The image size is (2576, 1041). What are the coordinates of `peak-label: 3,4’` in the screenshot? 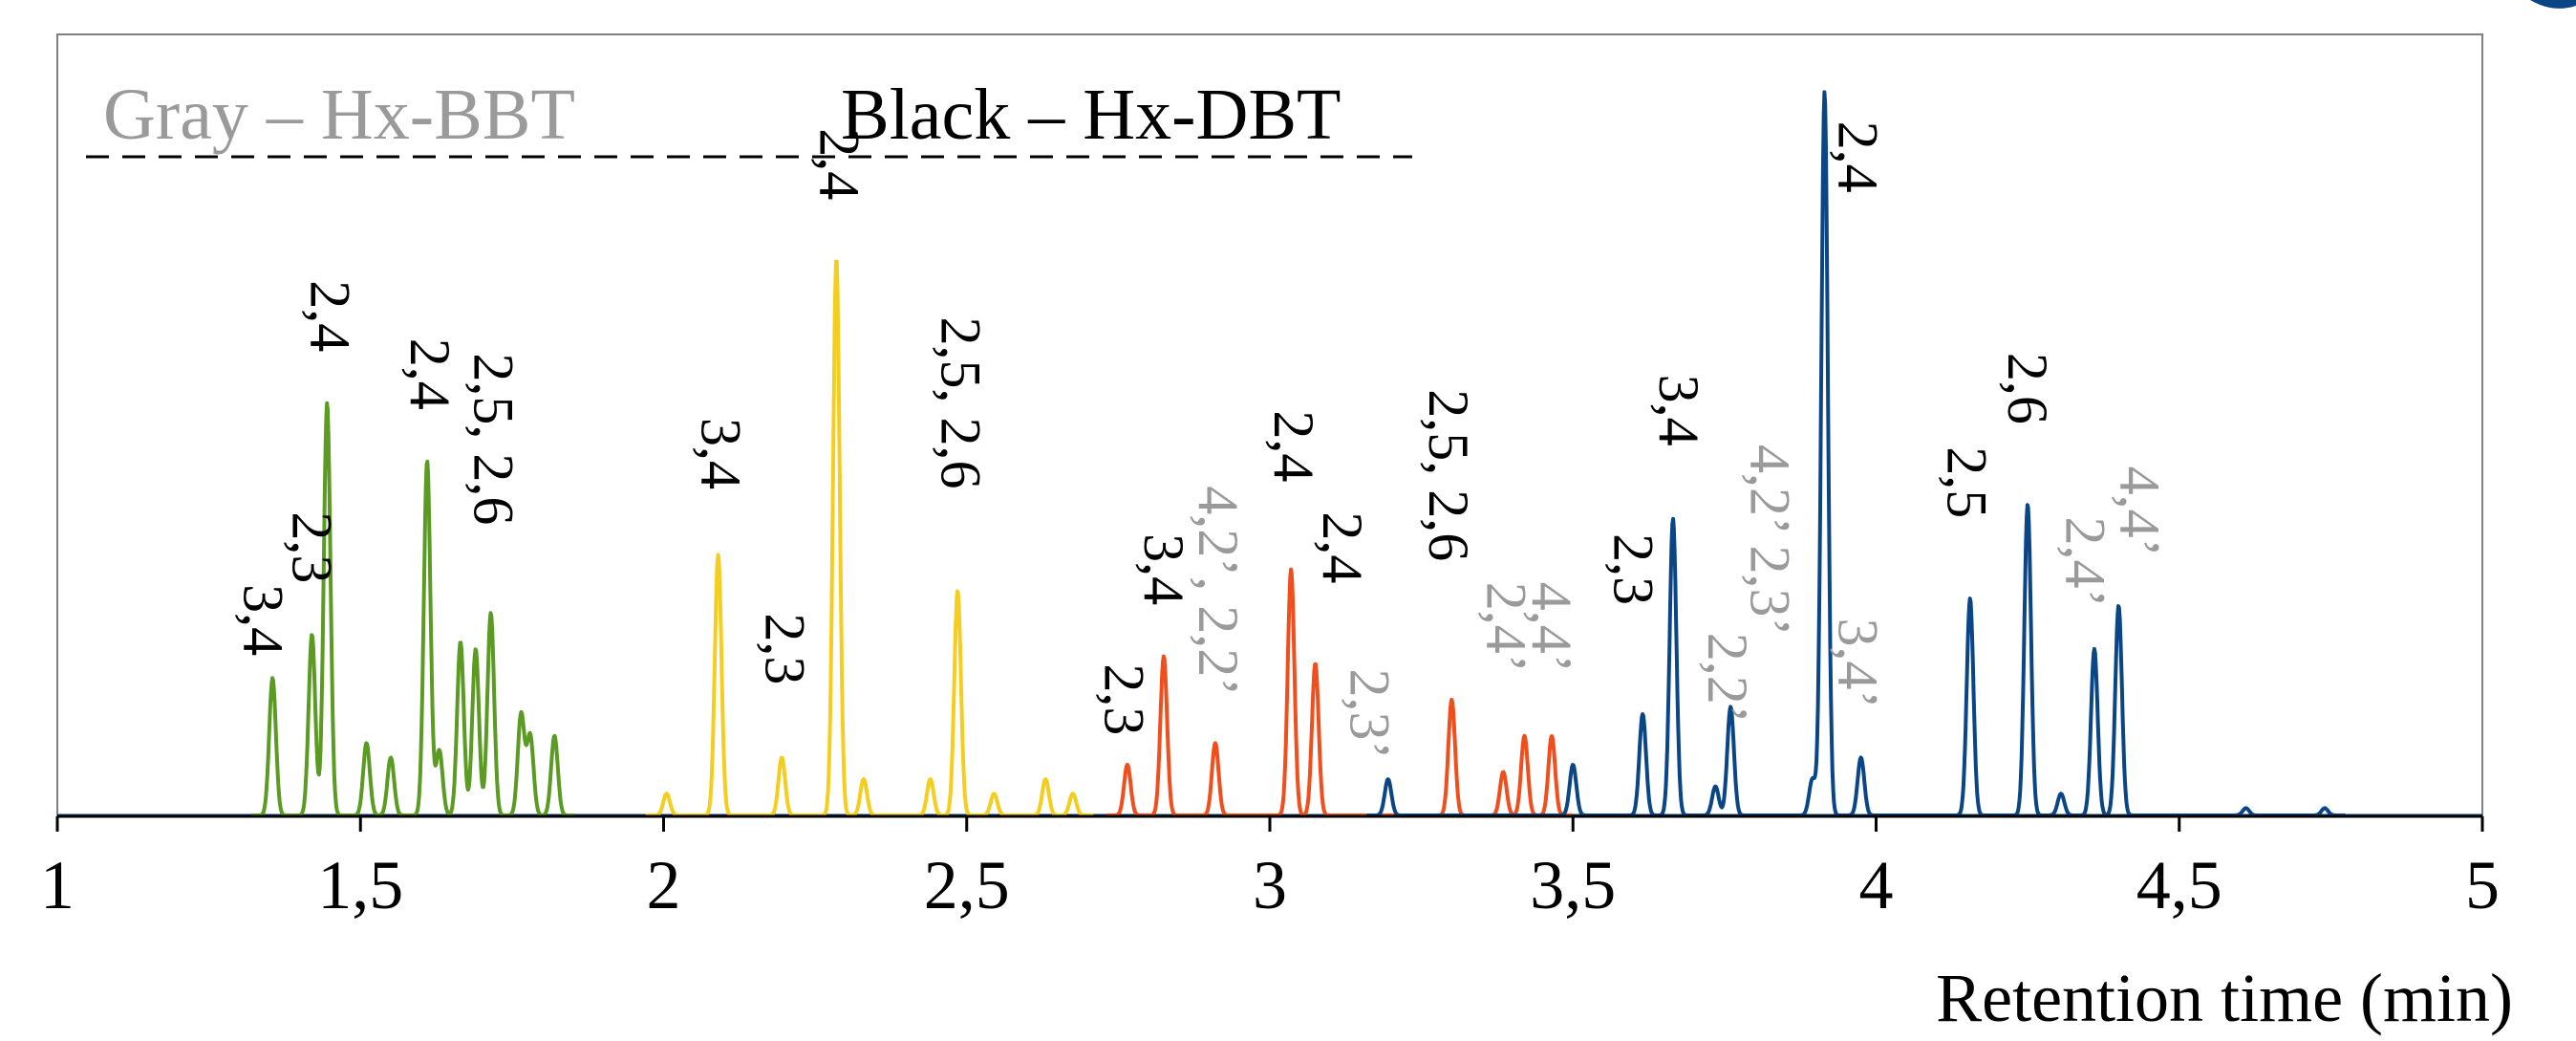 It's located at (1857, 663).